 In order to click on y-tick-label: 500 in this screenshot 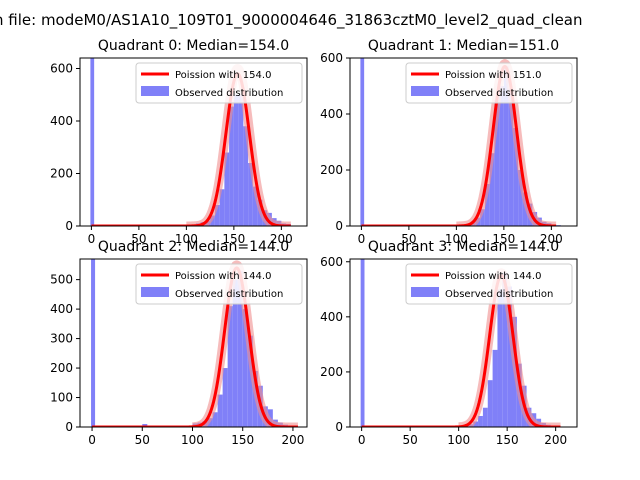, I will do `click(61, 280)`.